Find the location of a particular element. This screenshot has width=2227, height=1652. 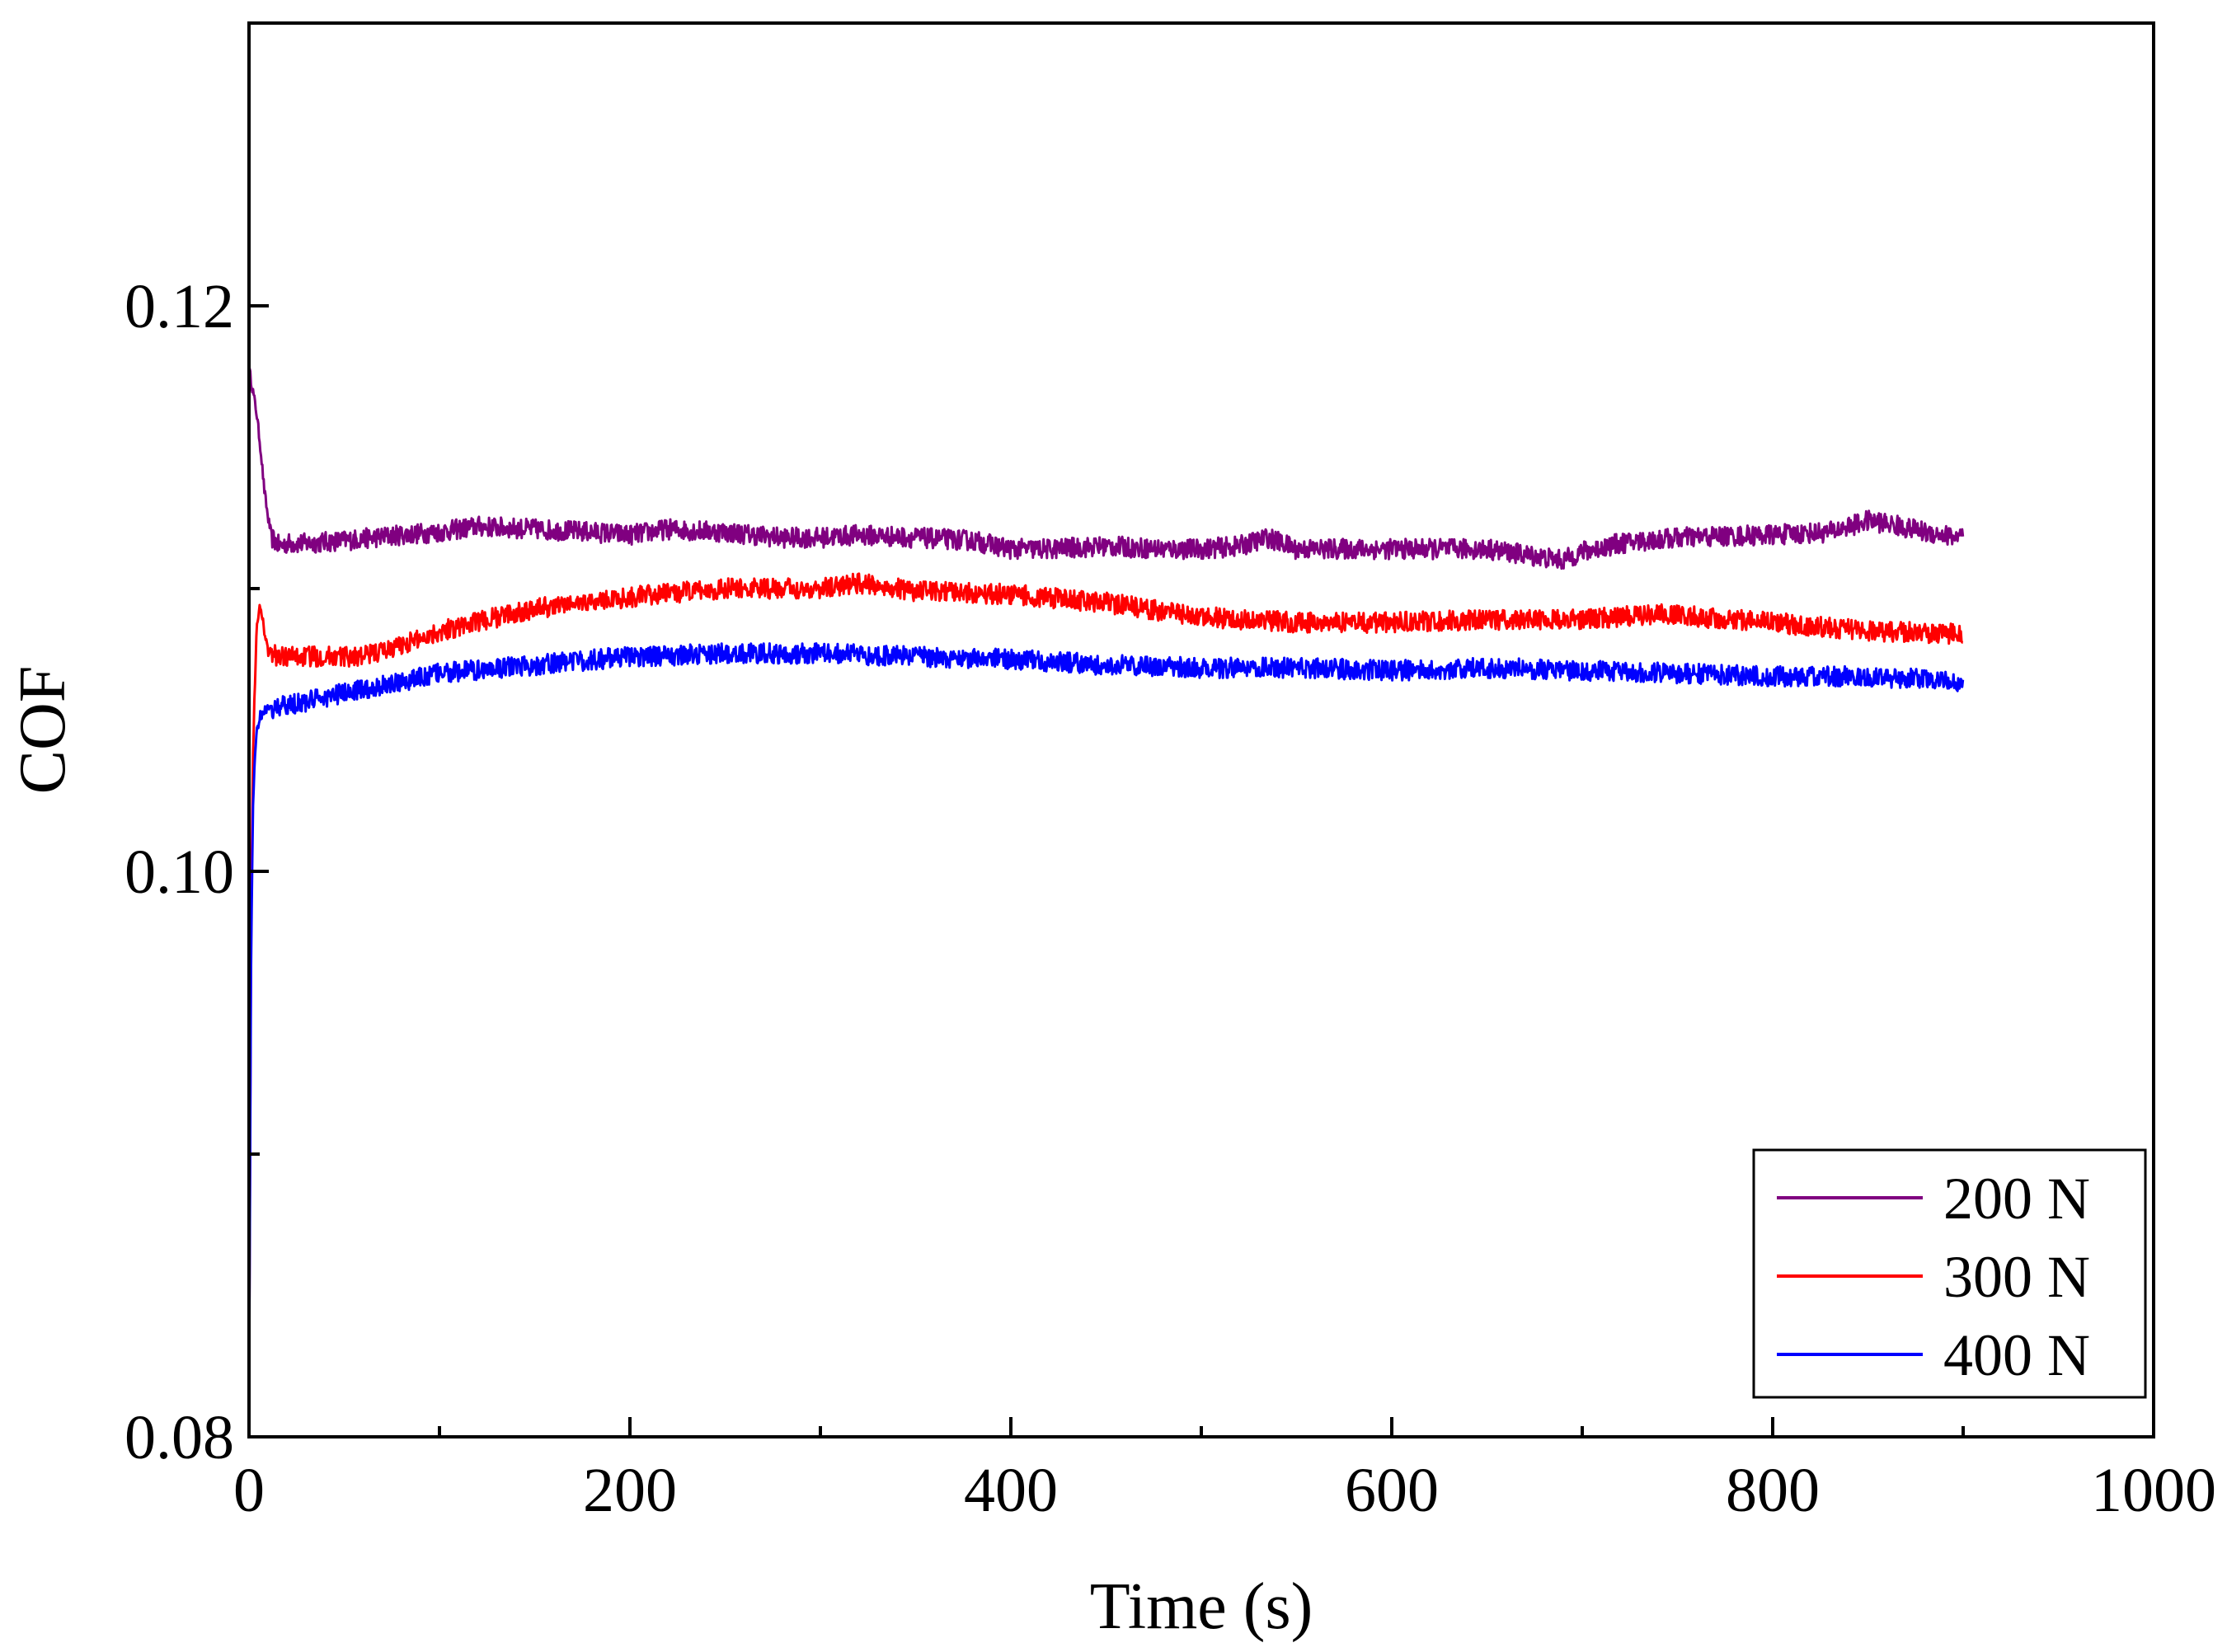

y-tick-label: 0.08 is located at coordinates (179, 1438).